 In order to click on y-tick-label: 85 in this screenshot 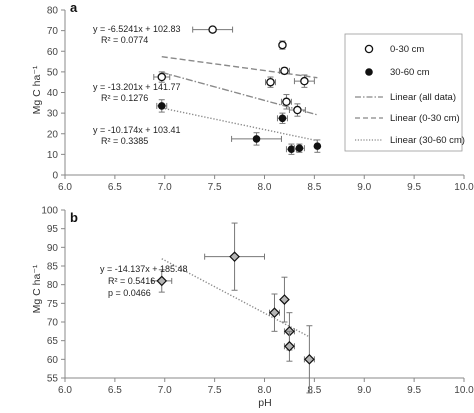, I will do `click(53, 267)`.